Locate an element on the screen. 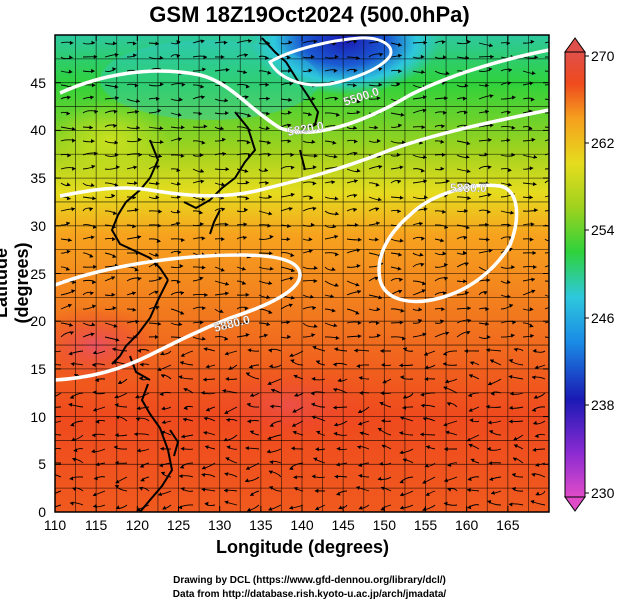 The image size is (619, 605). y-axis-label: Latitude (degrees) is located at coordinates (16, 283).